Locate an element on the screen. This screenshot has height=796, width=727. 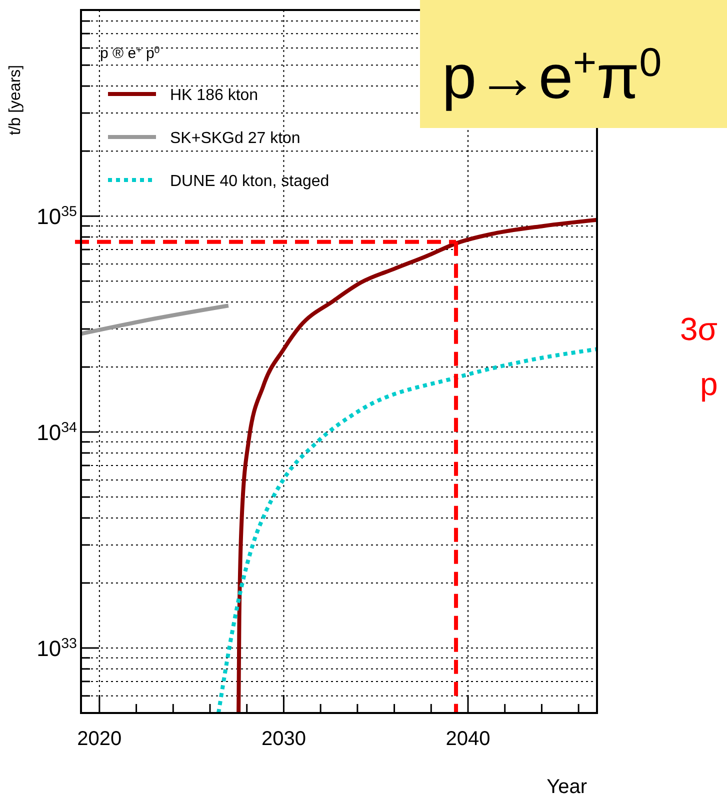
annotation: p→e$^{+}$π$^{0}$ is located at coordinates (552, 76).